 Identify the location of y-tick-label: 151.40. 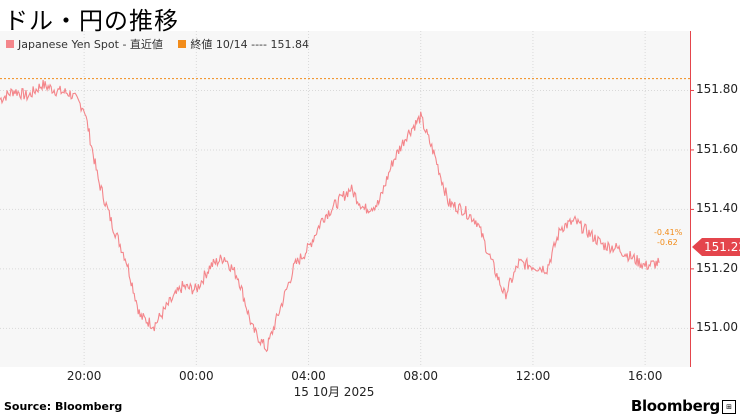
(717, 208).